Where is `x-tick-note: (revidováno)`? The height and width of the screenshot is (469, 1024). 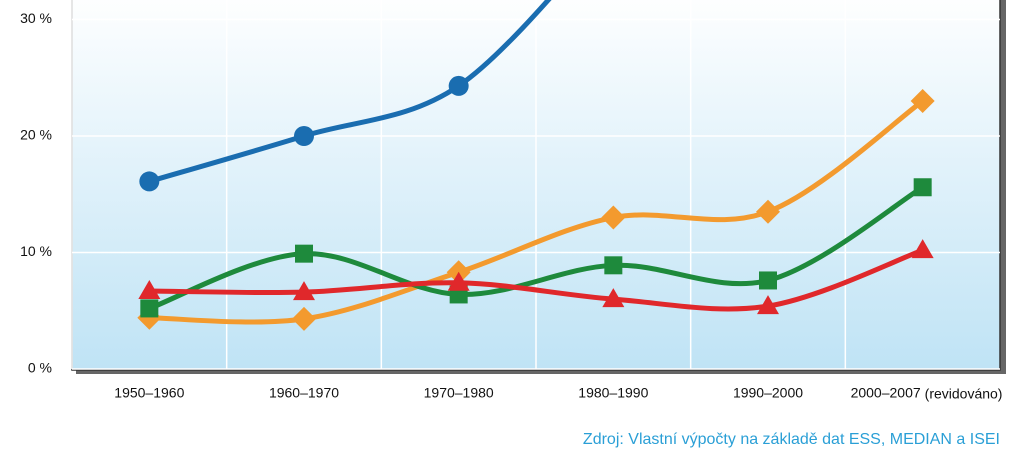 x-tick-note: (revidováno) is located at coordinates (964, 394).